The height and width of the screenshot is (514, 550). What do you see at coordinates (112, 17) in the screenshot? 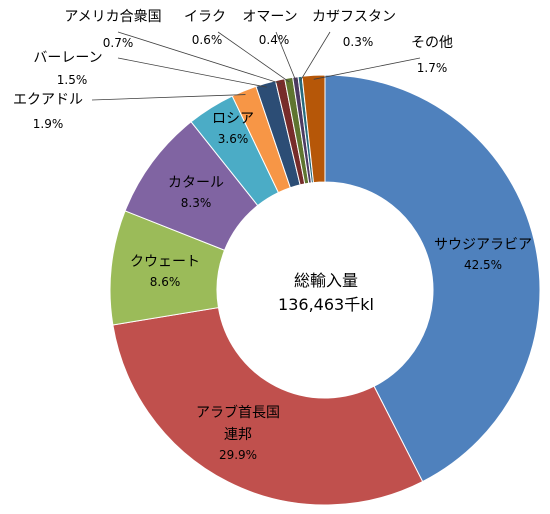
I see `slice-name-7: アメリカ合衆国` at bounding box center [112, 17].